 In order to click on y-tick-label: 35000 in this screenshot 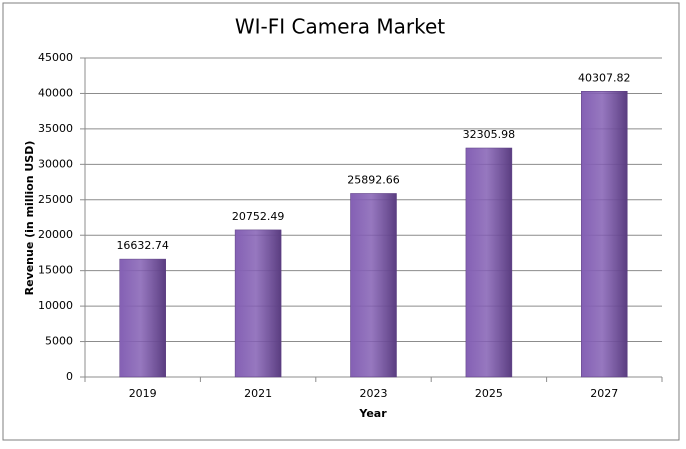, I will do `click(55, 128)`.